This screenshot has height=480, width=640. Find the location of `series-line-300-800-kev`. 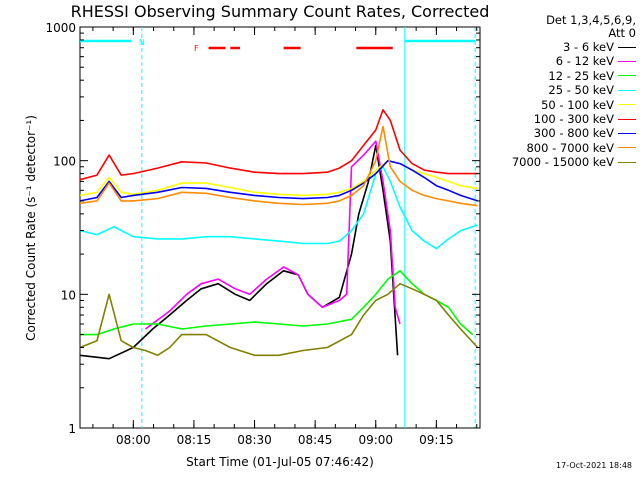

series-line-300-800-kev is located at coordinates (278, 180).